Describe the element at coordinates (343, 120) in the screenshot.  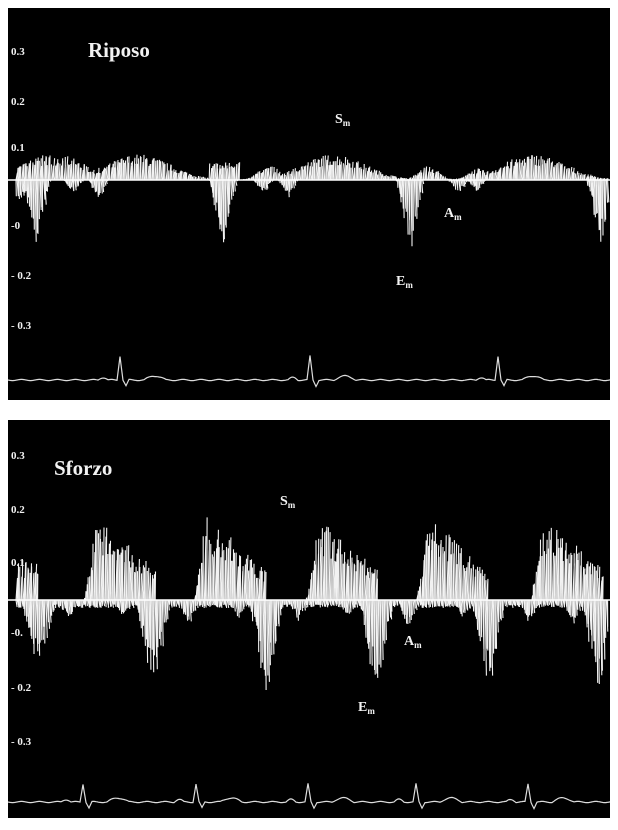
I see `label-sm-rest: Sm` at that location.